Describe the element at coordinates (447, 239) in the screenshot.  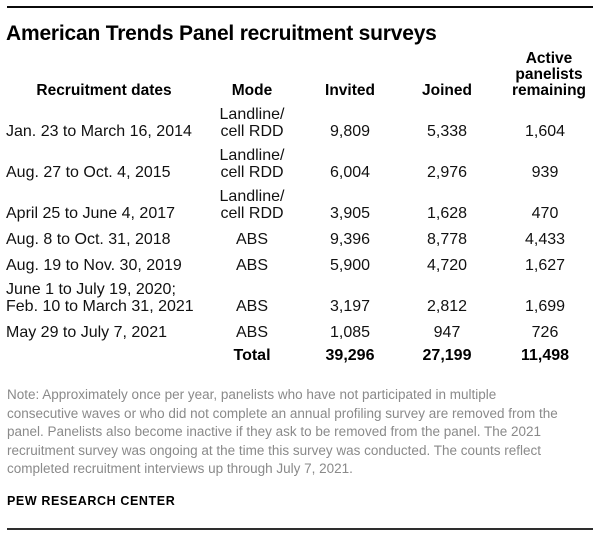
I see `cell-joined: 8,778` at that location.